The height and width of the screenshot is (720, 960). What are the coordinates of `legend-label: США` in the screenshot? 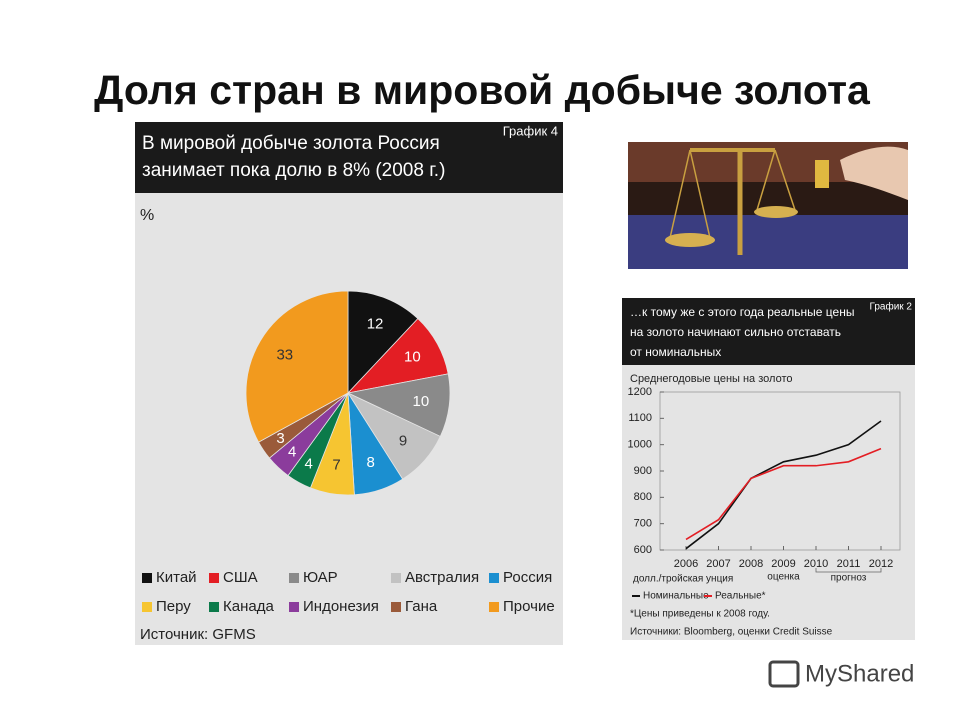 It's located at (240, 577).